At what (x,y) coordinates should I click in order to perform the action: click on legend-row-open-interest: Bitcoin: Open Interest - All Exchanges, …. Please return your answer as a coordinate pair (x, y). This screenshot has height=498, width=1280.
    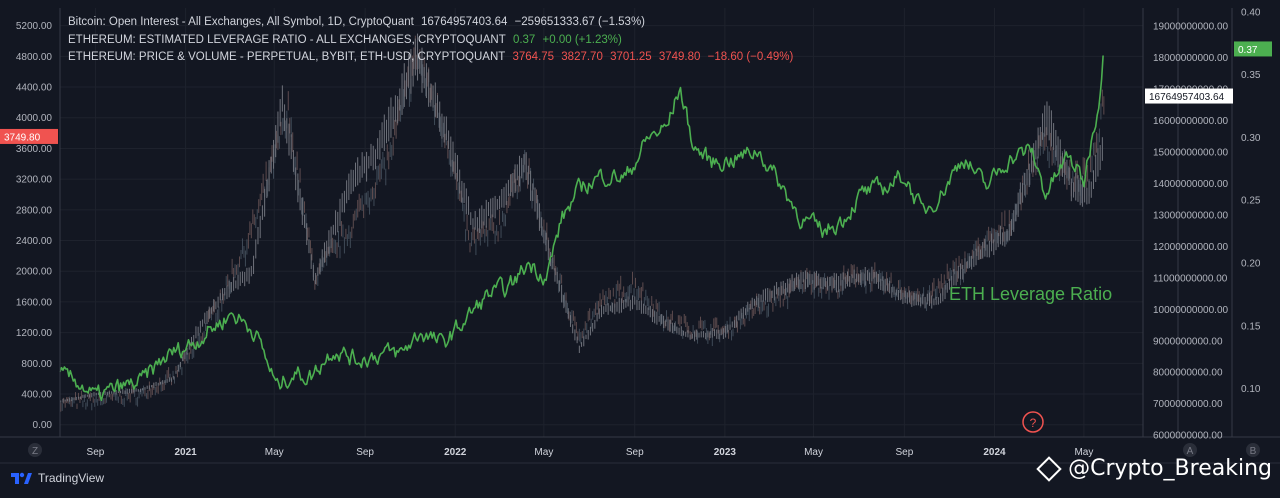
    Looking at the image, I should click on (432, 23).